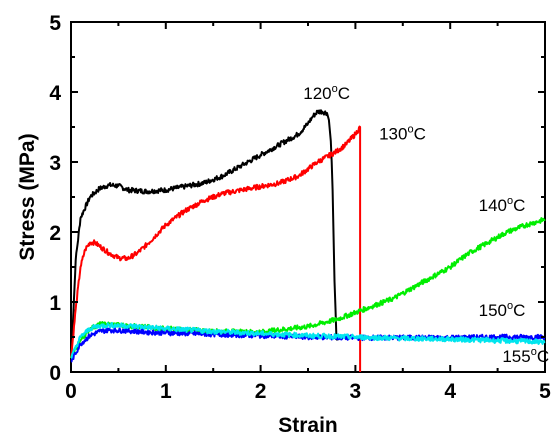 The width and height of the screenshot is (553, 439). I want to click on y-tick-label: 5, so click(55, 23).